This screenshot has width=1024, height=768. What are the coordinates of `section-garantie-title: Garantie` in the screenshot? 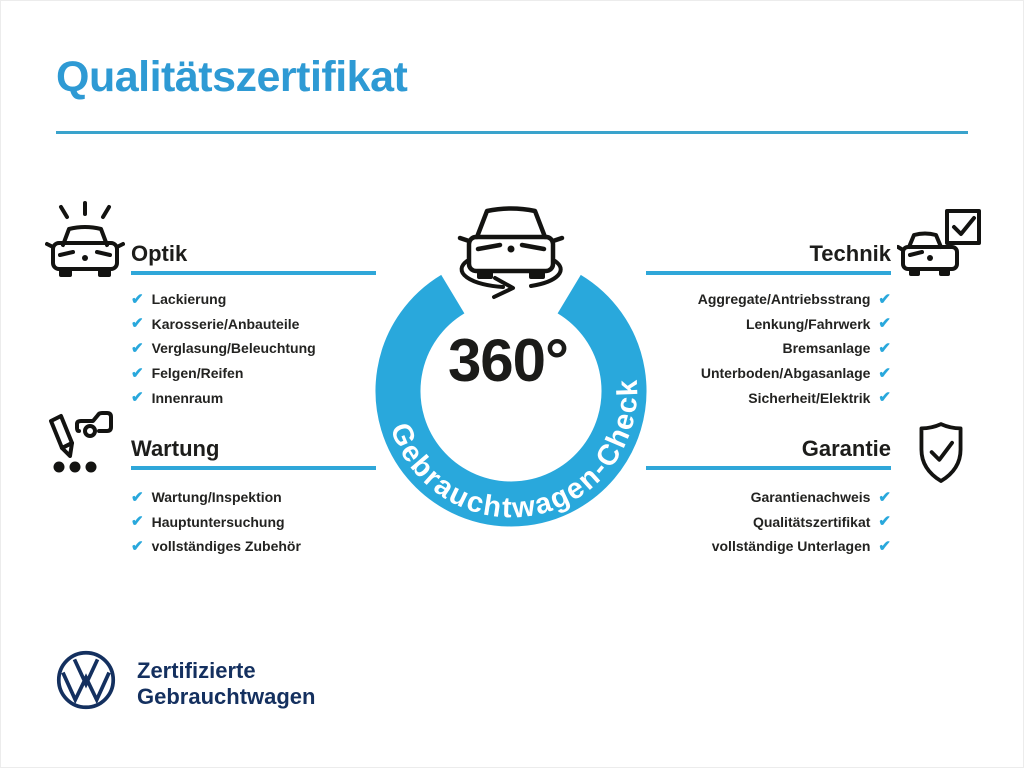 It's located at (846, 448).